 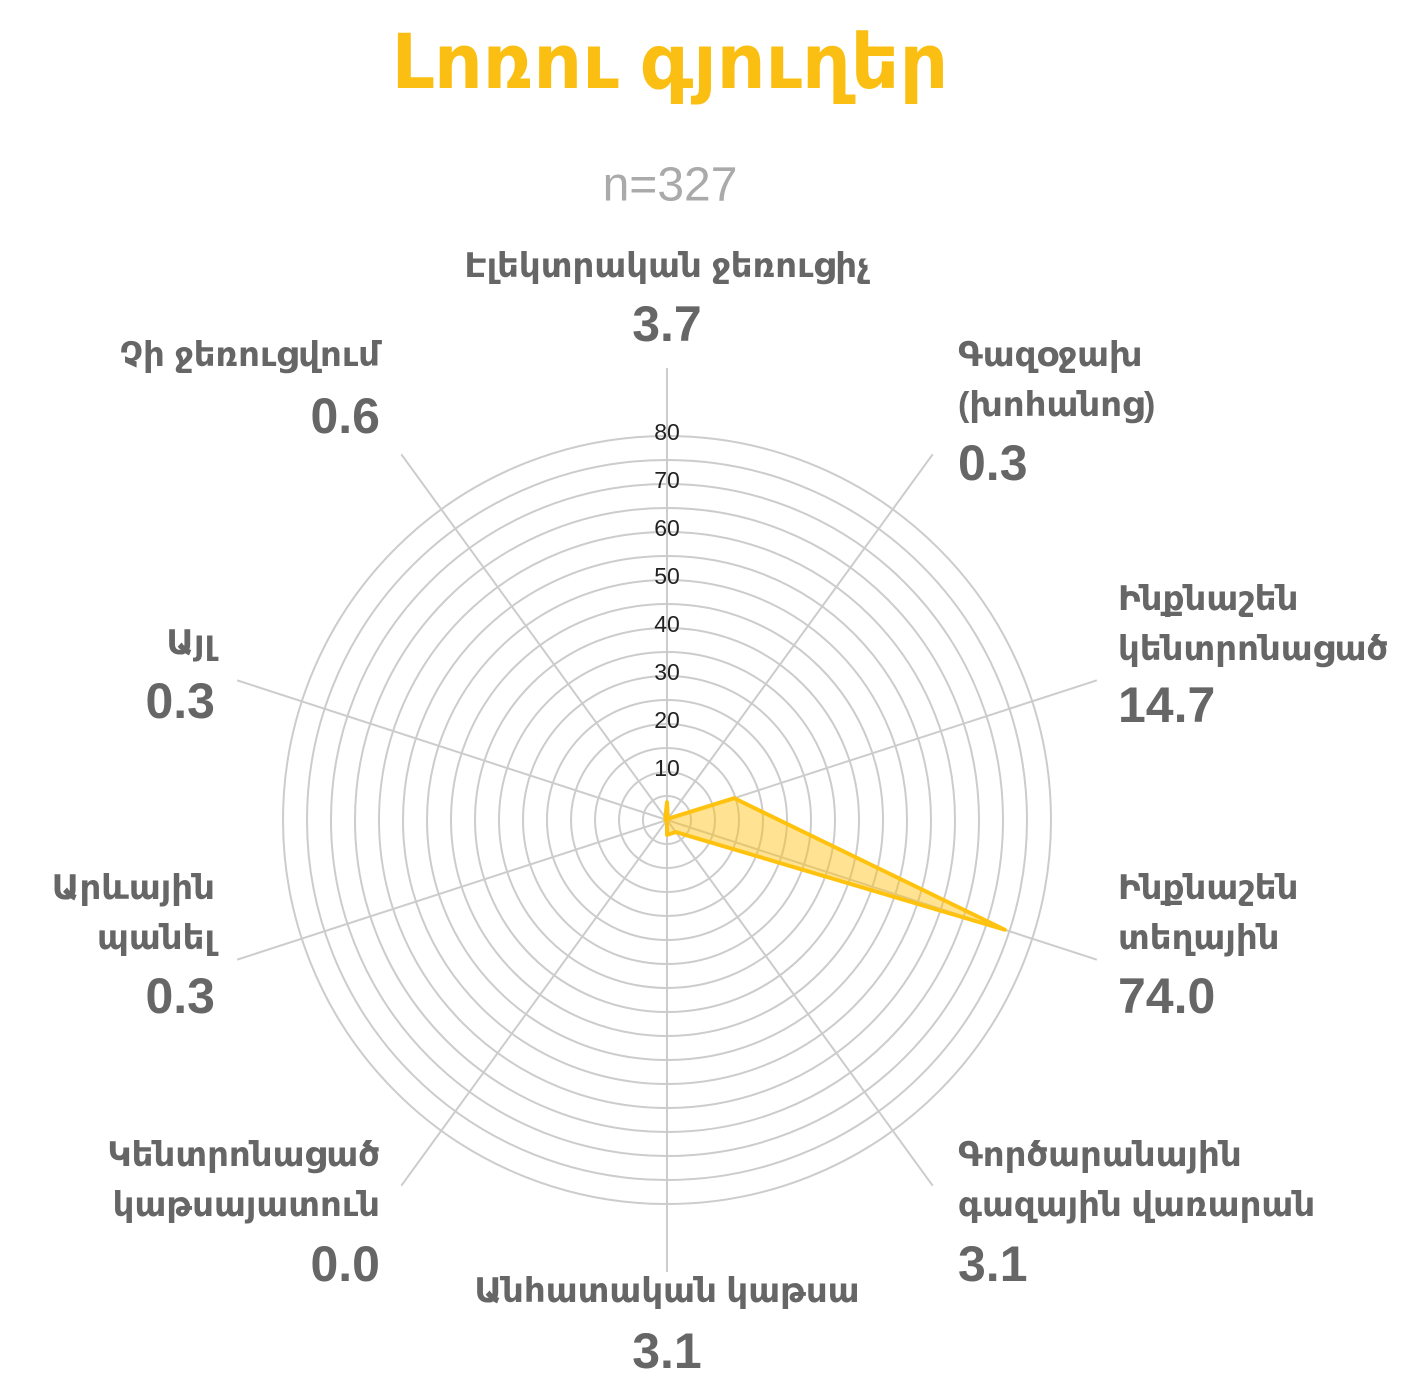 What do you see at coordinates (1253, 649) in the screenshot?
I see `category-label: կենտրոնացած` at bounding box center [1253, 649].